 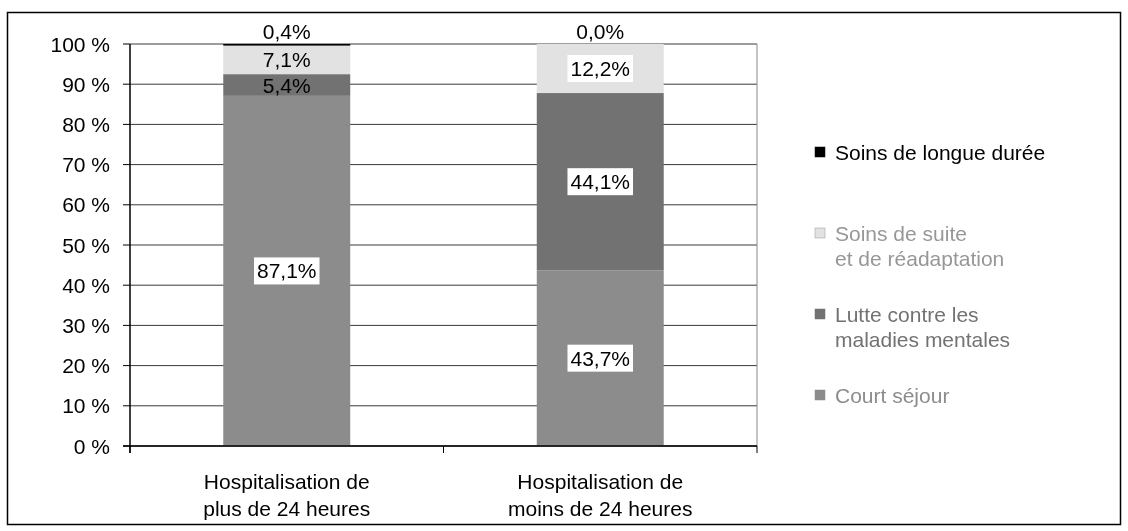 What do you see at coordinates (286, 31) in the screenshot?
I see `data-label: 0,4%` at bounding box center [286, 31].